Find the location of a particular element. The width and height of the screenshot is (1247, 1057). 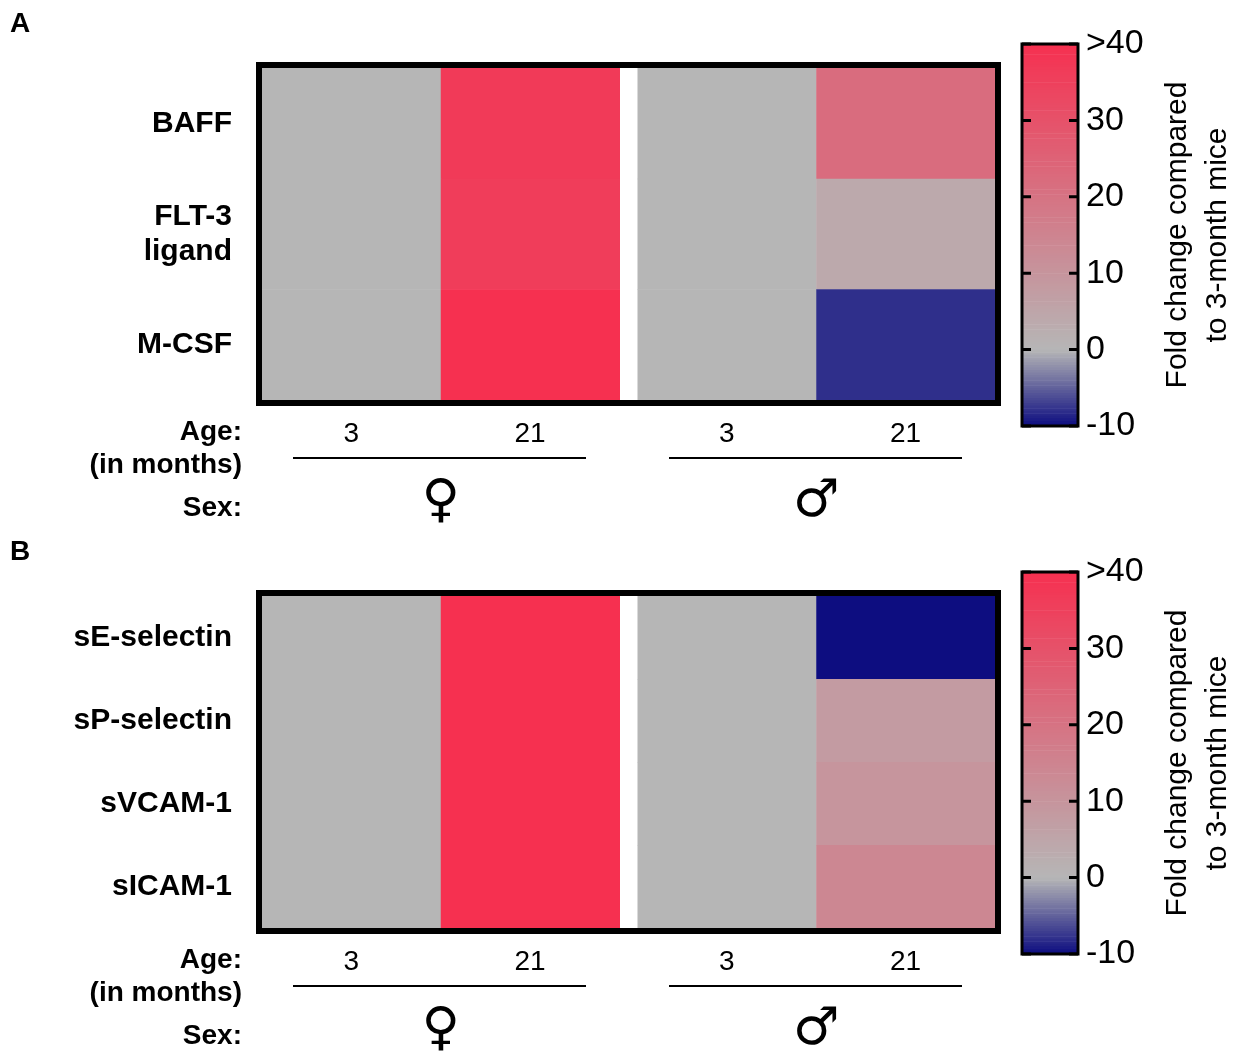

y-tick-label: BAFF is located at coordinates (192, 121).